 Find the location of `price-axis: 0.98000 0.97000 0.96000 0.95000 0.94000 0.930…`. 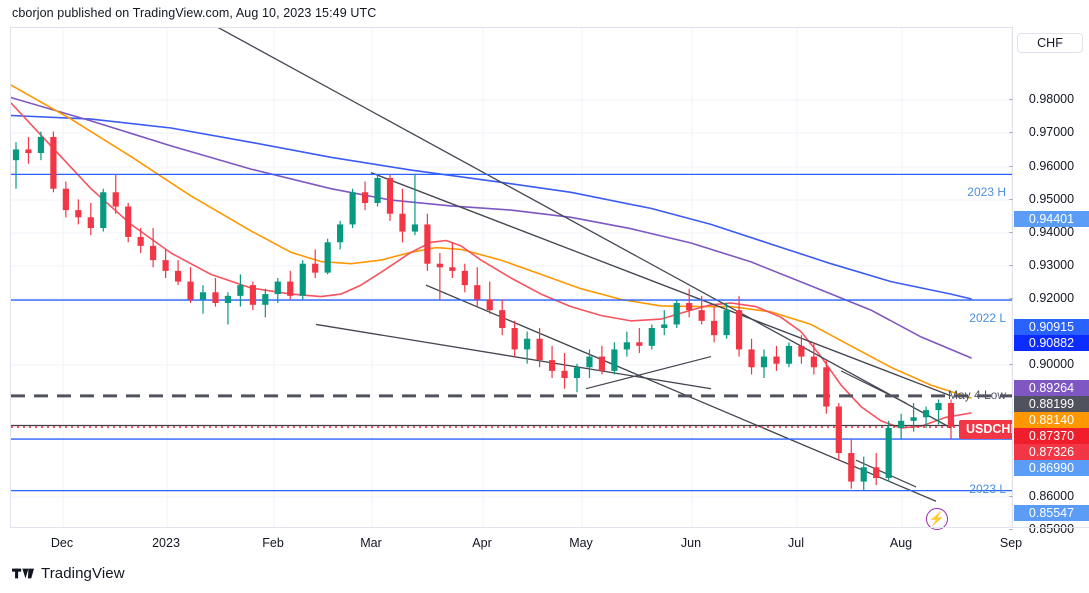

price-axis: 0.98000 0.97000 0.96000 0.95000 0.94000 0.930… is located at coordinates (1049, 281).